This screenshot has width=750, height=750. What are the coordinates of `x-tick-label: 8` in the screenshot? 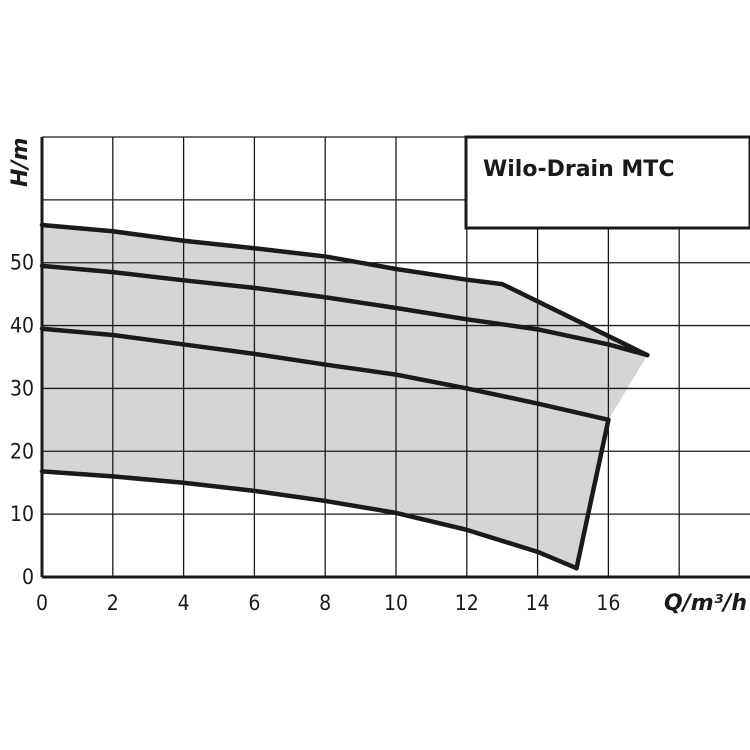 It's located at (325, 603).